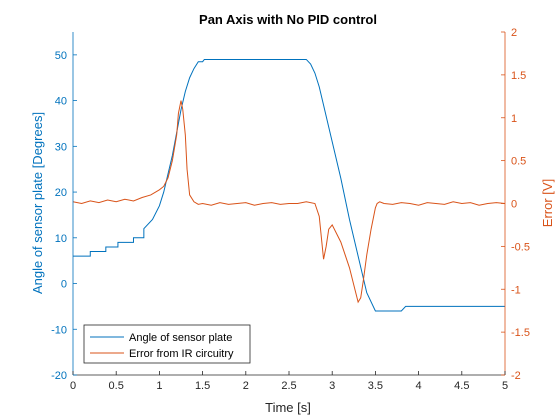 This screenshot has width=560, height=420. What do you see at coordinates (288, 19) in the screenshot?
I see `chart-title: Pan Axis with No PID control` at bounding box center [288, 19].